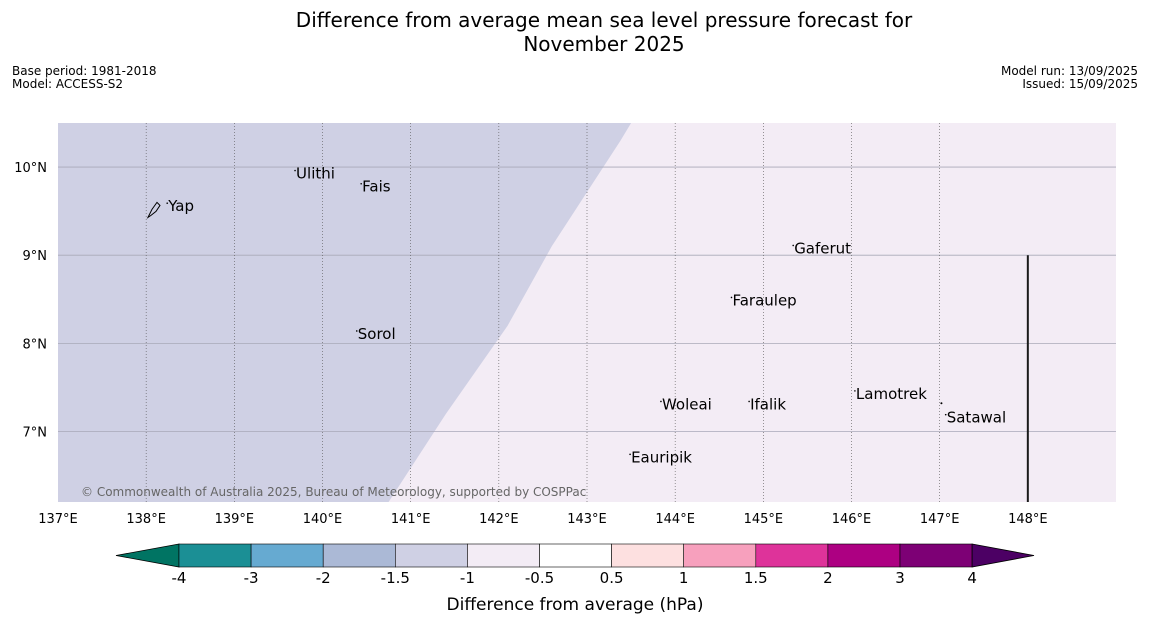 The image size is (1150, 644). What do you see at coordinates (852, 519) in the screenshot?
I see `lon-label: 146°E` at bounding box center [852, 519].